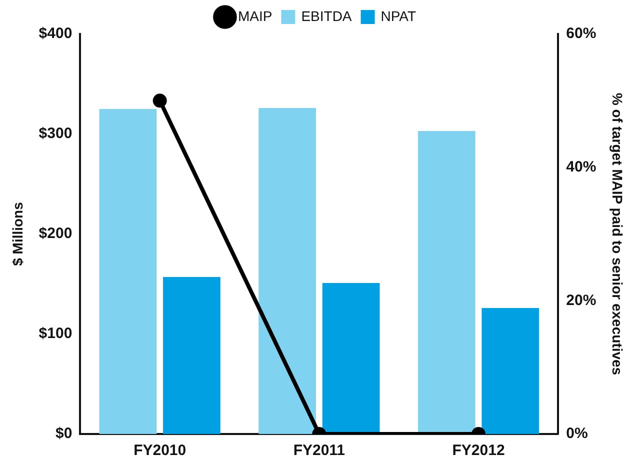  Describe the element at coordinates (577, 433) in the screenshot. I see `y2-tick-label: 0%` at that location.